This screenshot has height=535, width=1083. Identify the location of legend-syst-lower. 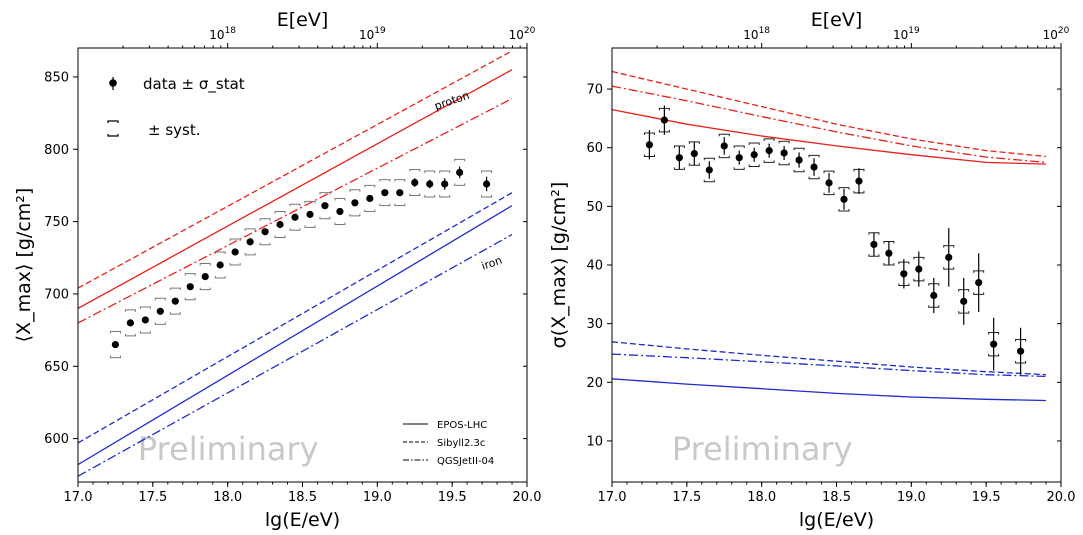
(113, 135).